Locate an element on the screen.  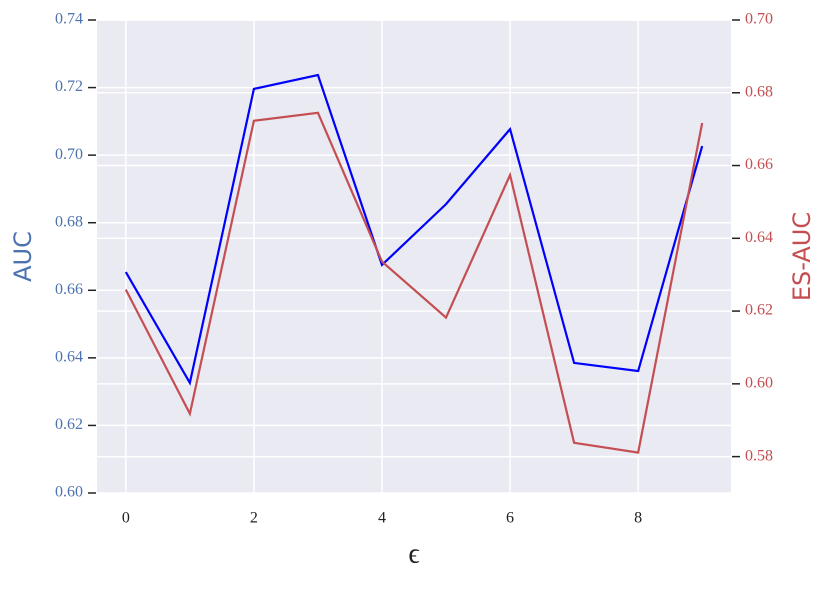
x-tick-label: 2 is located at coordinates (254, 518).